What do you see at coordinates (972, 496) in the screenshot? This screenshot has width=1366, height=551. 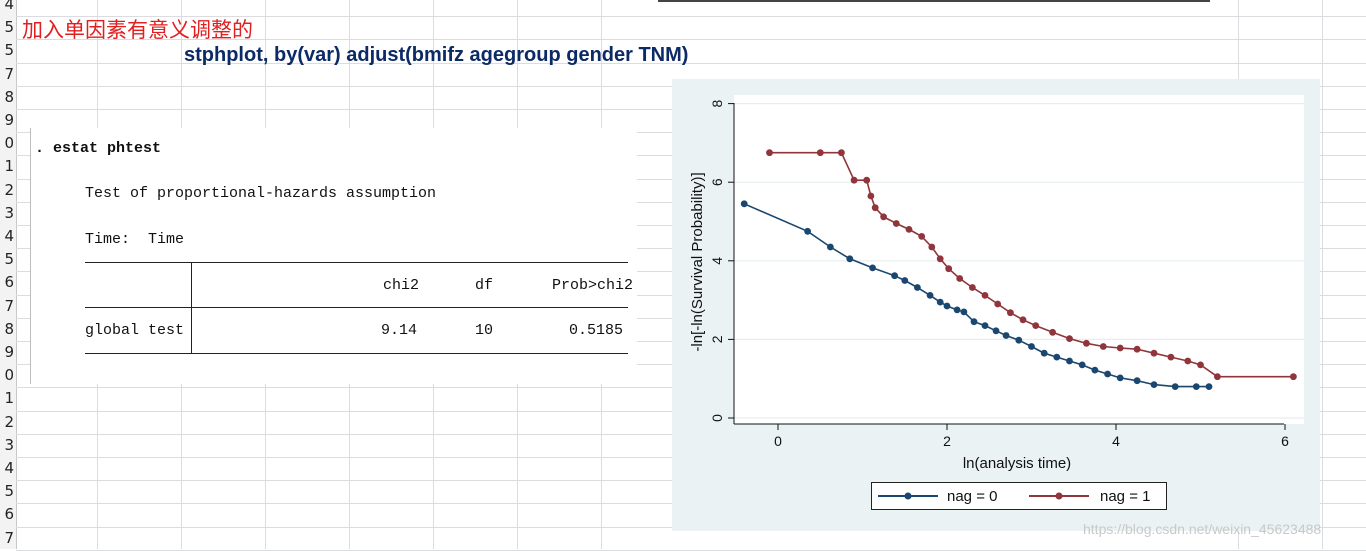 I see `legend-label-nag0: nag = 0` at bounding box center [972, 496].